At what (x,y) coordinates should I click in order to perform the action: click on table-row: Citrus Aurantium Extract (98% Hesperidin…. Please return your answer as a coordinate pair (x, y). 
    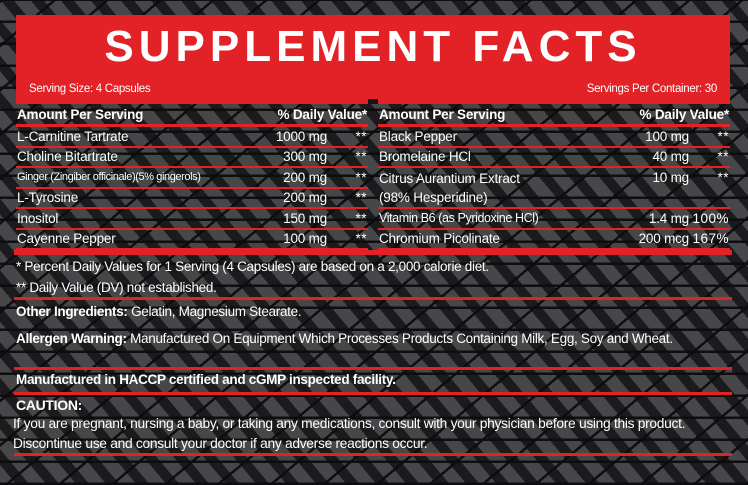
    Looking at the image, I should click on (554, 188).